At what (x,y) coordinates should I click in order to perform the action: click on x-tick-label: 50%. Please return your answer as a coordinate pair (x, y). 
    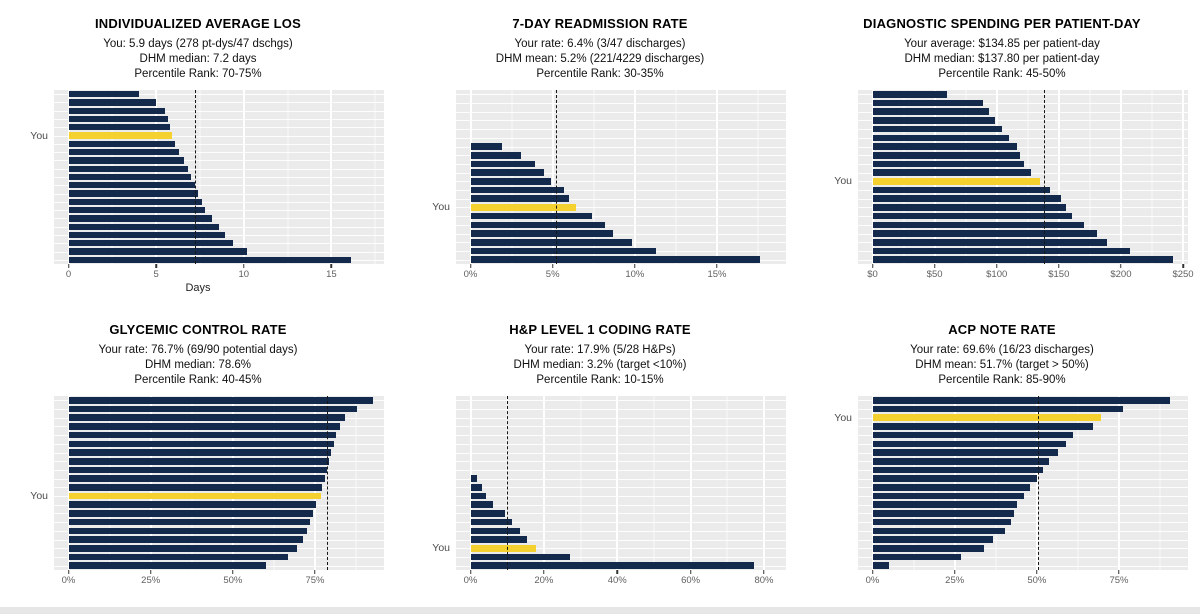
    Looking at the image, I should click on (233, 580).